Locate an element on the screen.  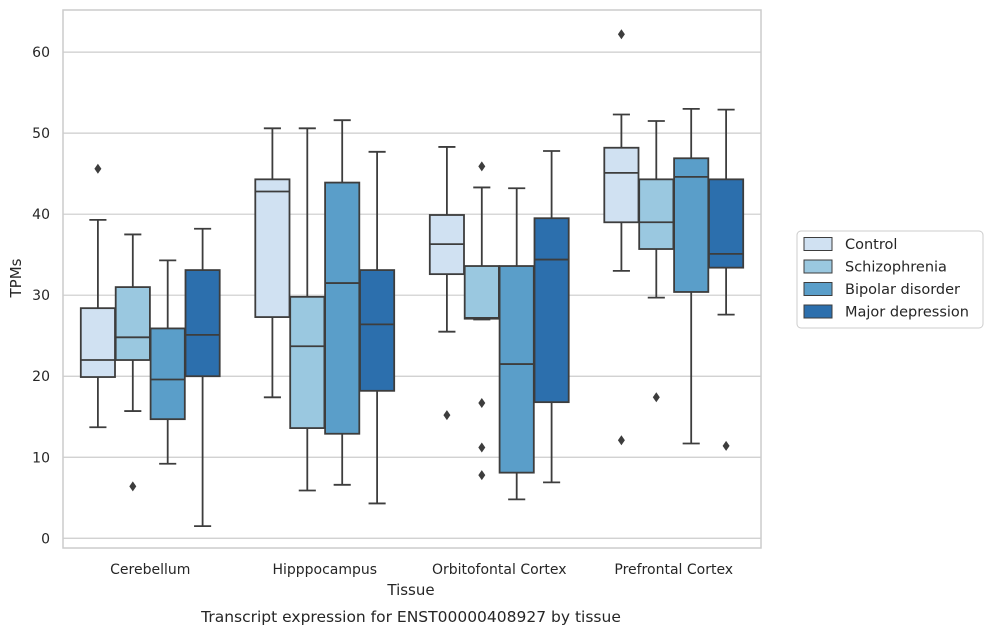
x-tick-label: Cerebellum is located at coordinates (150, 570).